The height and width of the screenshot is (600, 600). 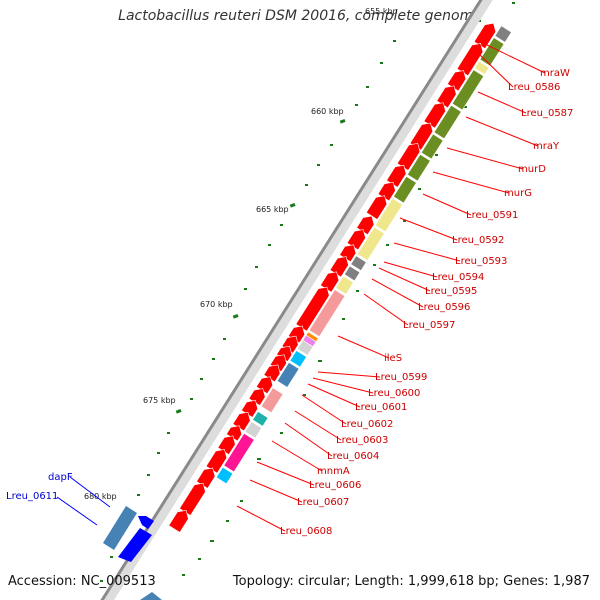 I want to click on label-Lreu_0599: Lreu_0599, so click(x=401, y=377).